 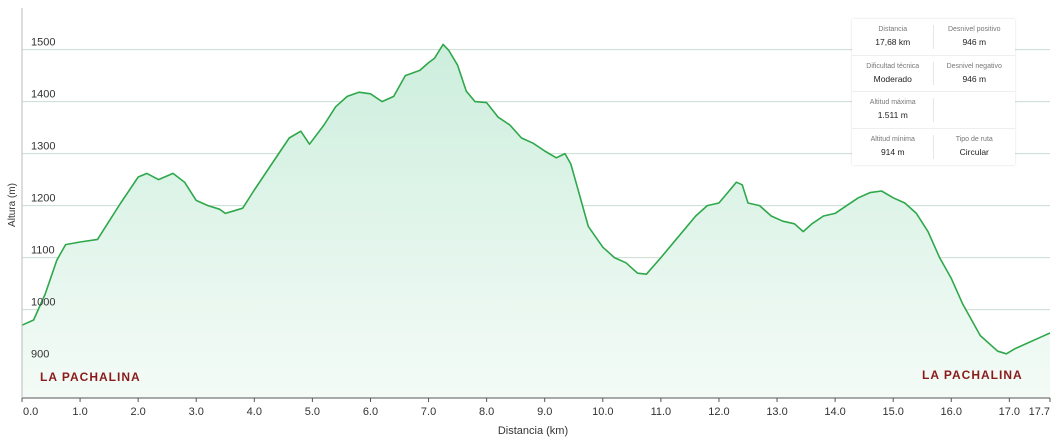 I want to click on x-tick-label: 1.0, so click(x=79, y=412).